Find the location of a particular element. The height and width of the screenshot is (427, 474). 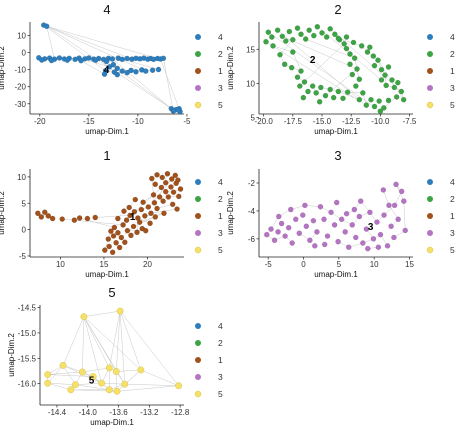

x-tick-label: -12.5 is located at coordinates (351, 121).